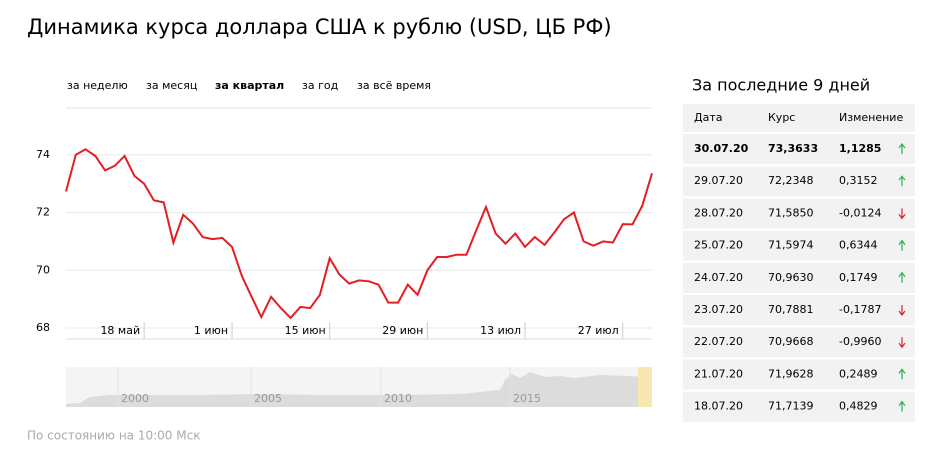 The height and width of the screenshot is (449, 942). What do you see at coordinates (135, 398) in the screenshot?
I see `navigator-label: 2000` at bounding box center [135, 398].